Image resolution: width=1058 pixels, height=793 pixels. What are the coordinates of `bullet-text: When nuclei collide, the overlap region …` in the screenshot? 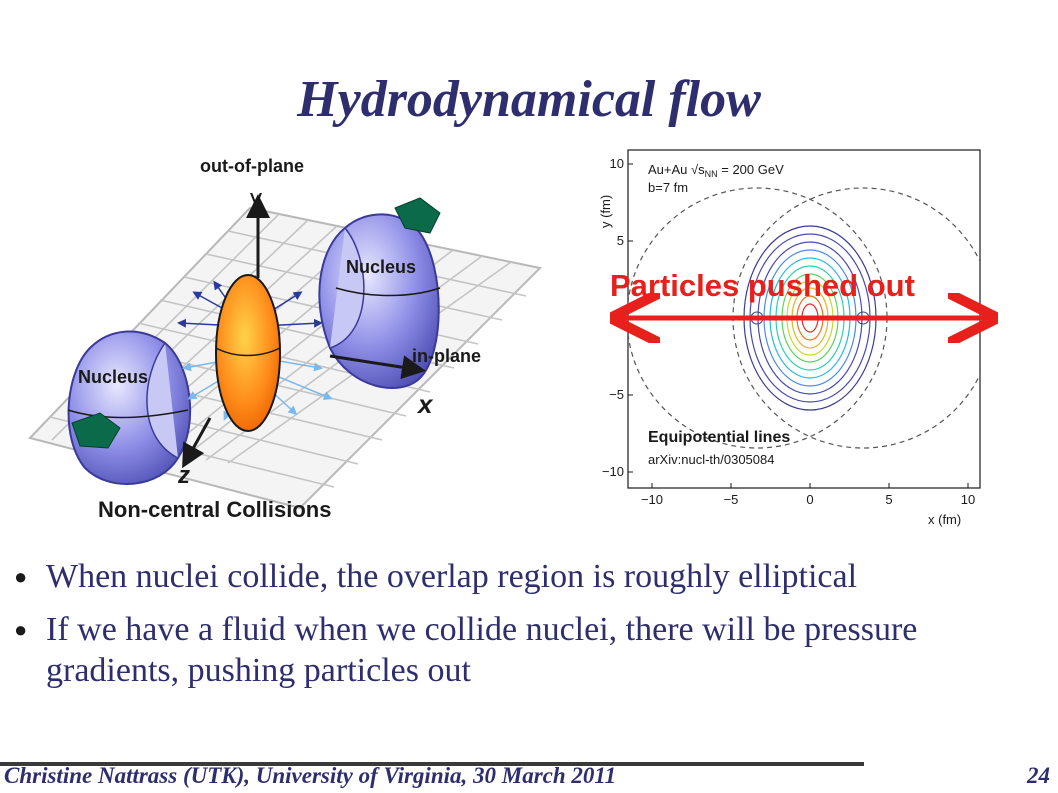 It's located at (452, 576).